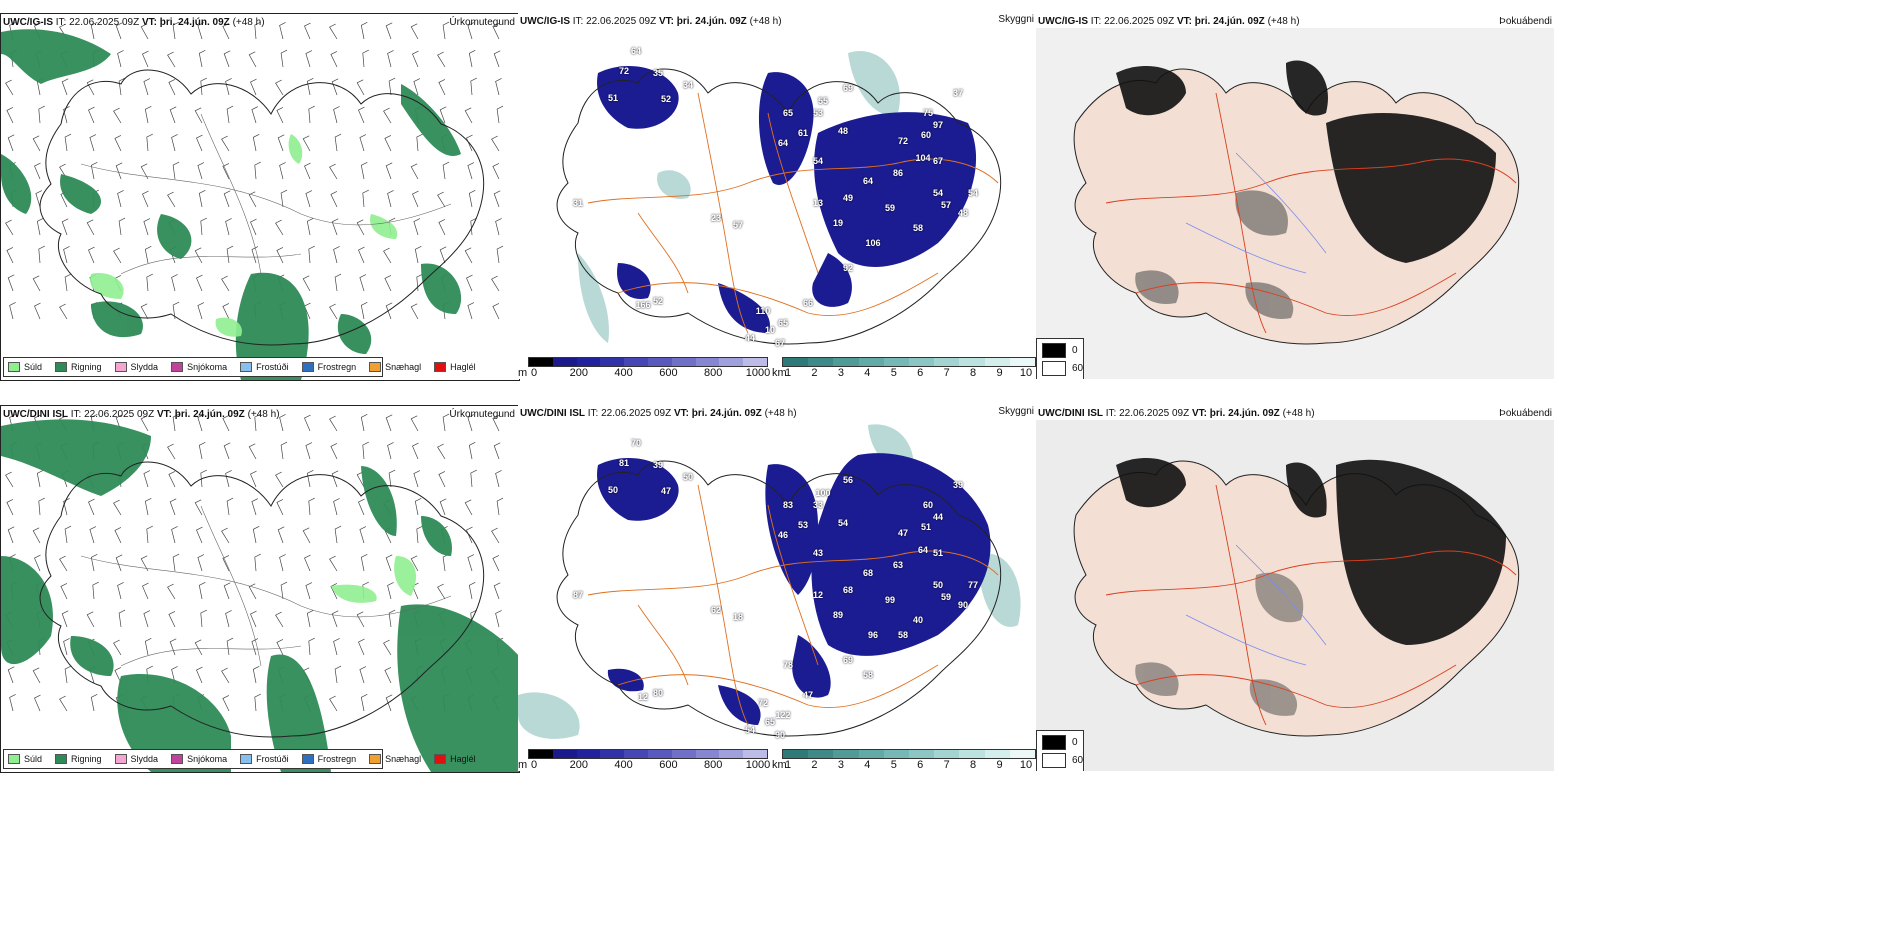 The height and width of the screenshot is (950, 1900). Describe the element at coordinates (523, 765) in the screenshot. I see `colorbar-unit: m` at that location.